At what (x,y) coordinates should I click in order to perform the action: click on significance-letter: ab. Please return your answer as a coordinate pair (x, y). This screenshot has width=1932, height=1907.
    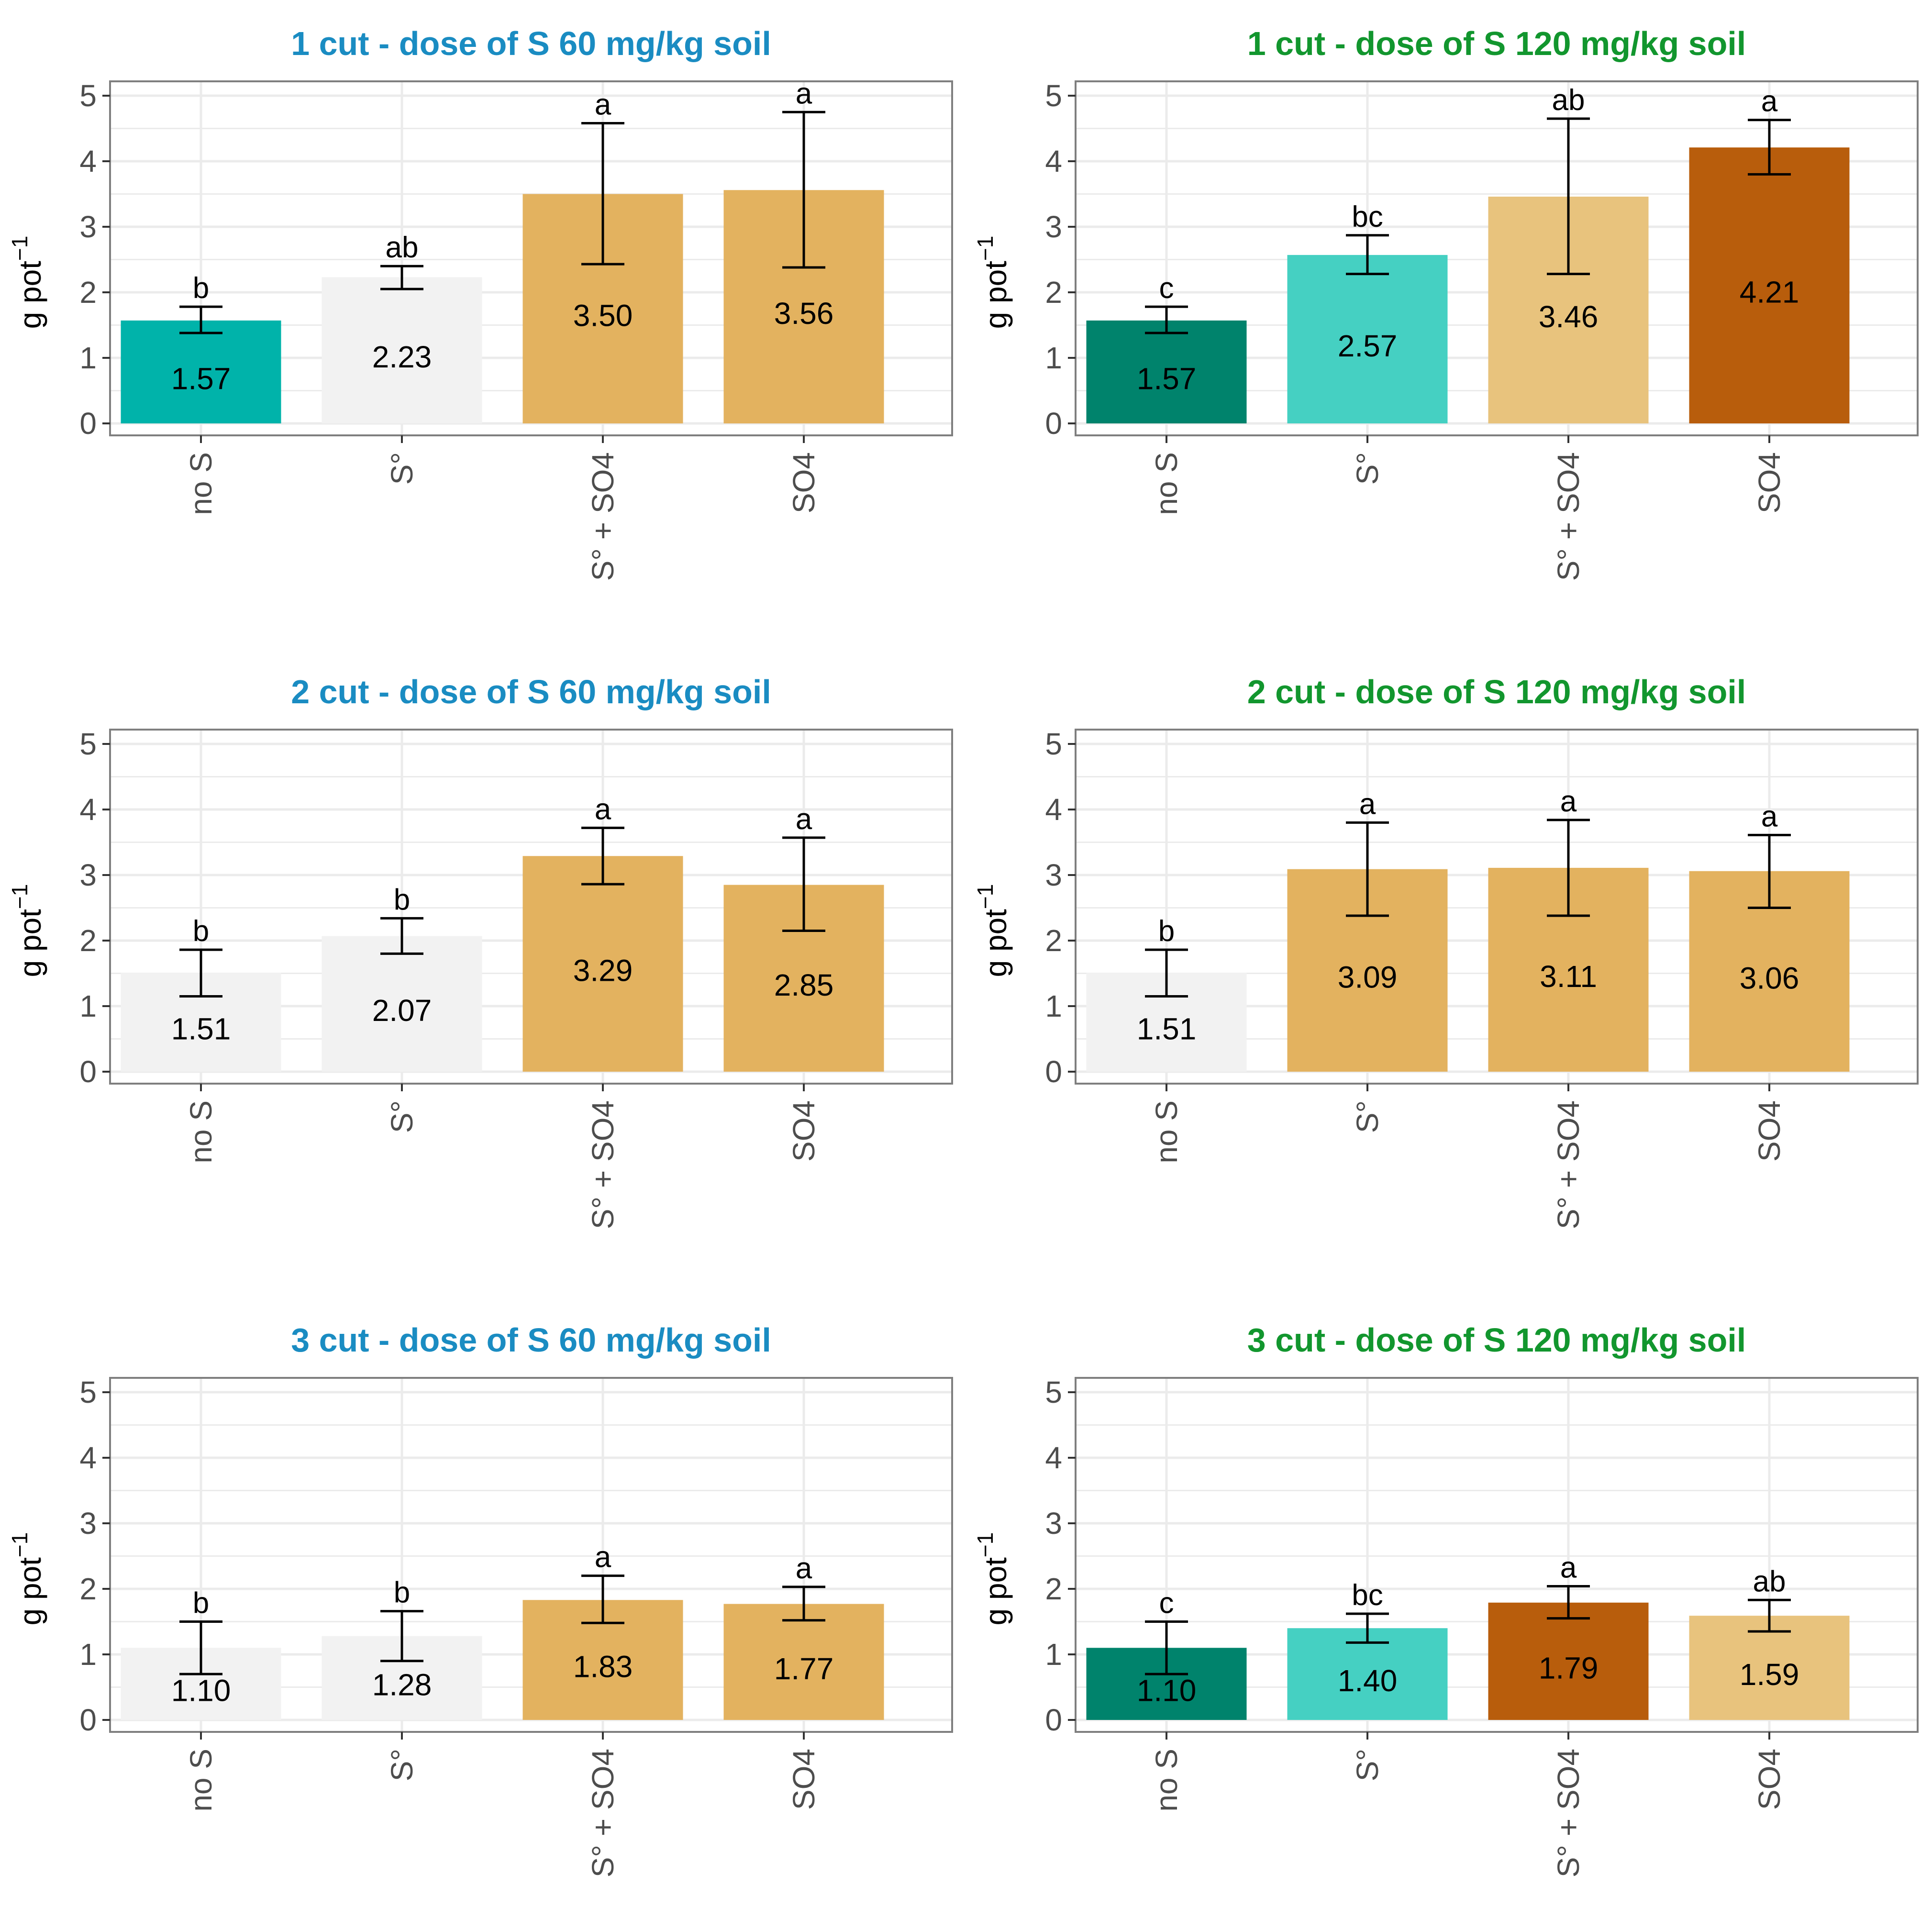
    Looking at the image, I should click on (1568, 100).